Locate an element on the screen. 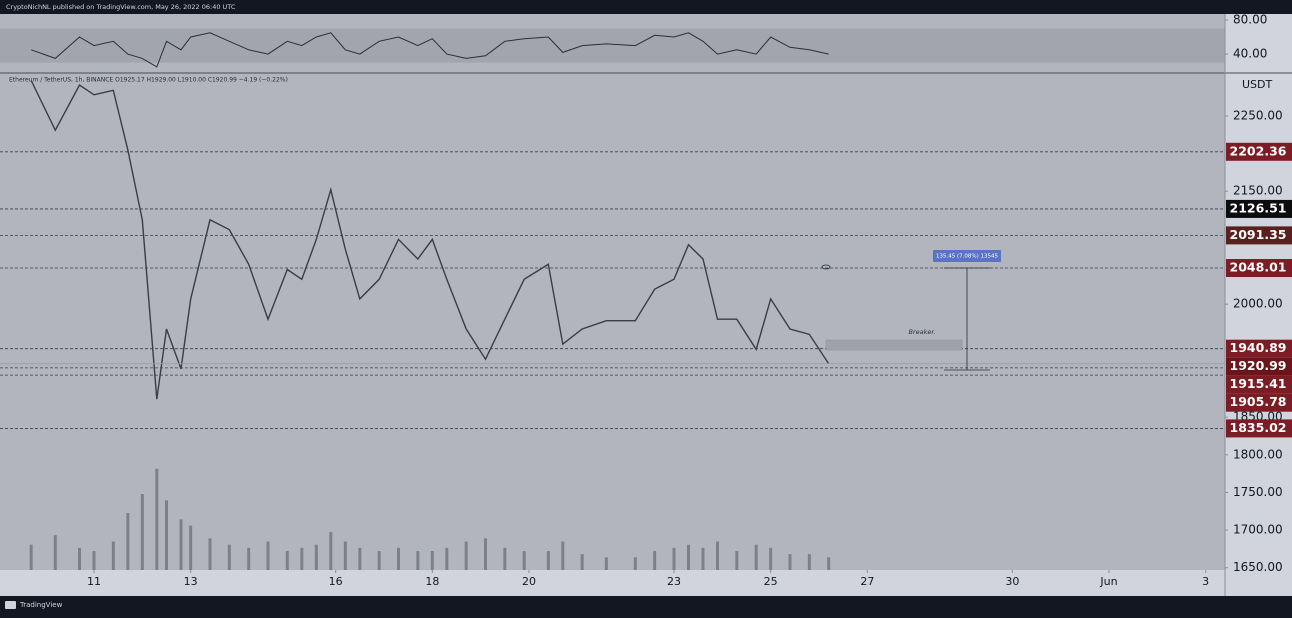  price-level-label: 2048.01 is located at coordinates (1258, 267).